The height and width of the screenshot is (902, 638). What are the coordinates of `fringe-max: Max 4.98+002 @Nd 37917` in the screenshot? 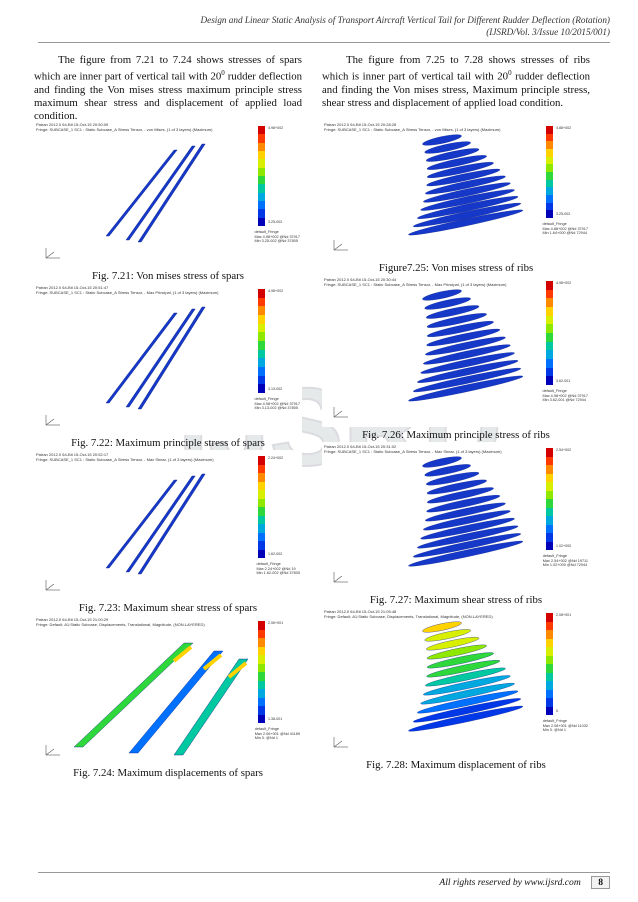 It's located at (565, 395).